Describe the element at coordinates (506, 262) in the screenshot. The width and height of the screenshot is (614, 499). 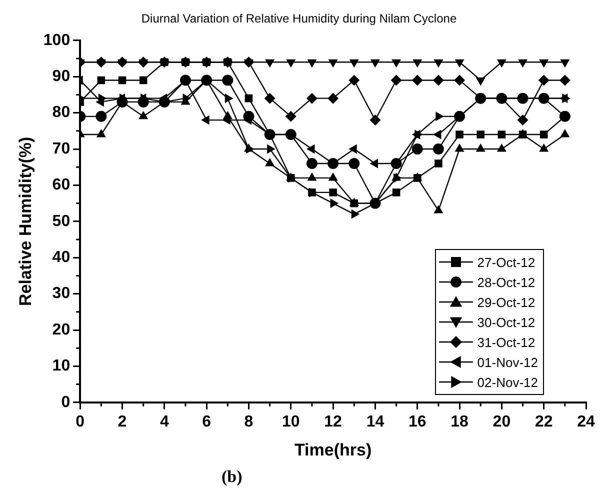
I see `legend-label: 27-Oct-12` at that location.